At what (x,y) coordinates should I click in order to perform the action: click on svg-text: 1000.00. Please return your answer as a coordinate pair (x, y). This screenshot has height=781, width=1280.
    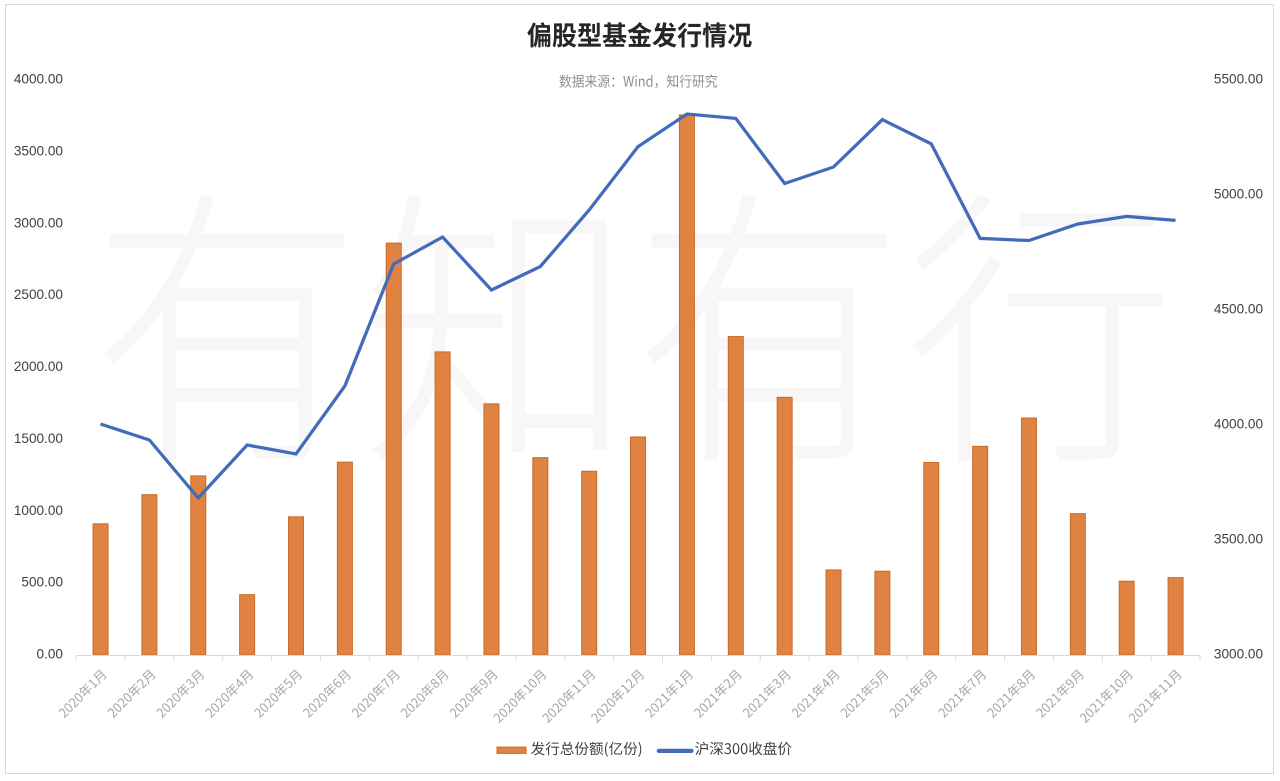
    Looking at the image, I should click on (39, 510).